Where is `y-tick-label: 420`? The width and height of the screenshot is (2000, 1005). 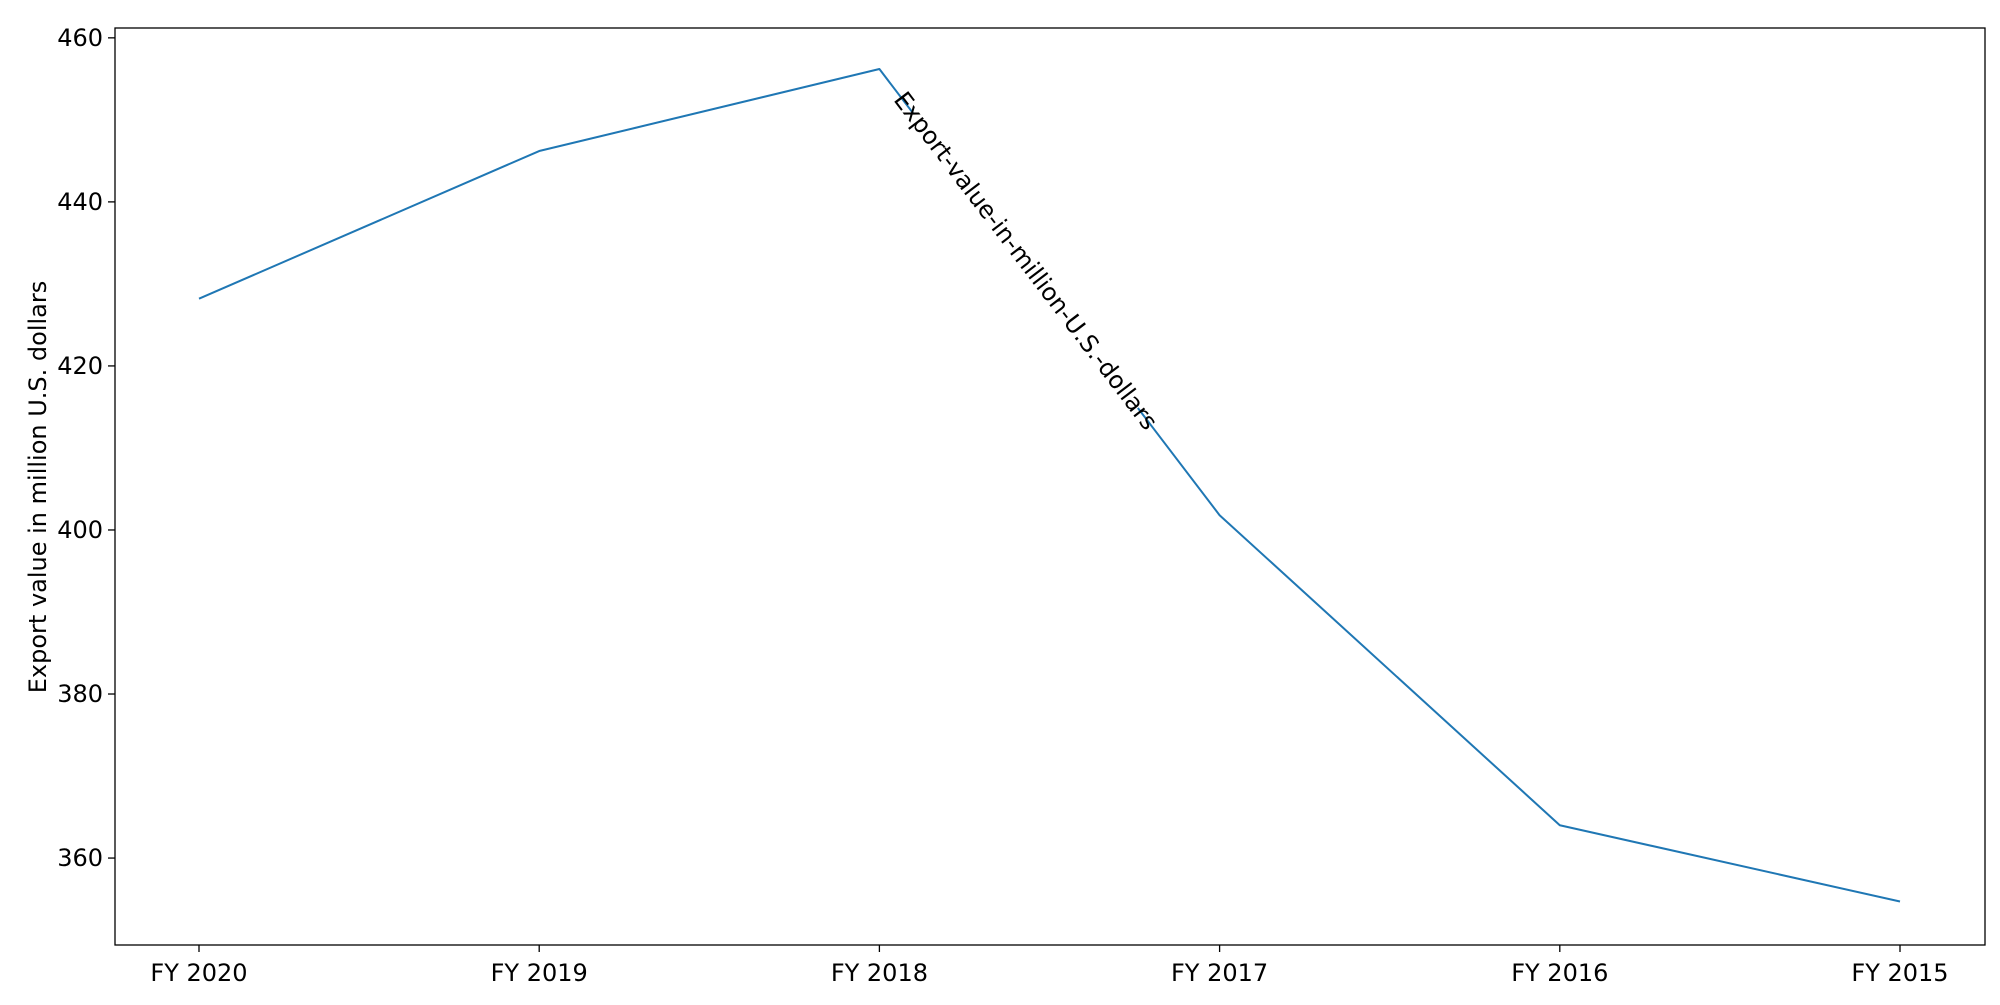
y-tick-label: 420 is located at coordinates (80, 366).